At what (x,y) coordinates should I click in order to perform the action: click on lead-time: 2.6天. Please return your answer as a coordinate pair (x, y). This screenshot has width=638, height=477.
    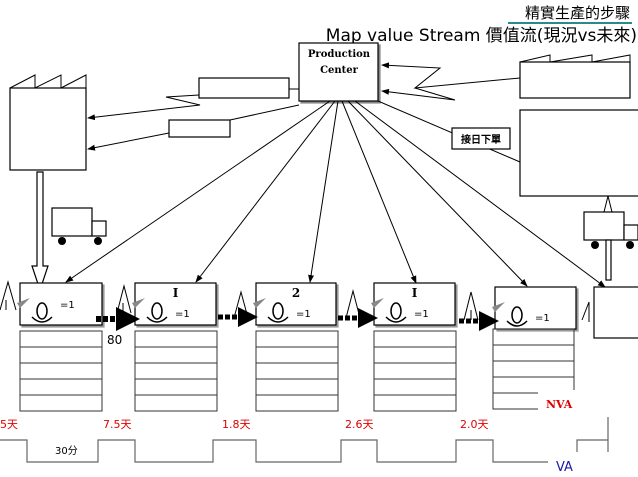
    Looking at the image, I should click on (359, 424).